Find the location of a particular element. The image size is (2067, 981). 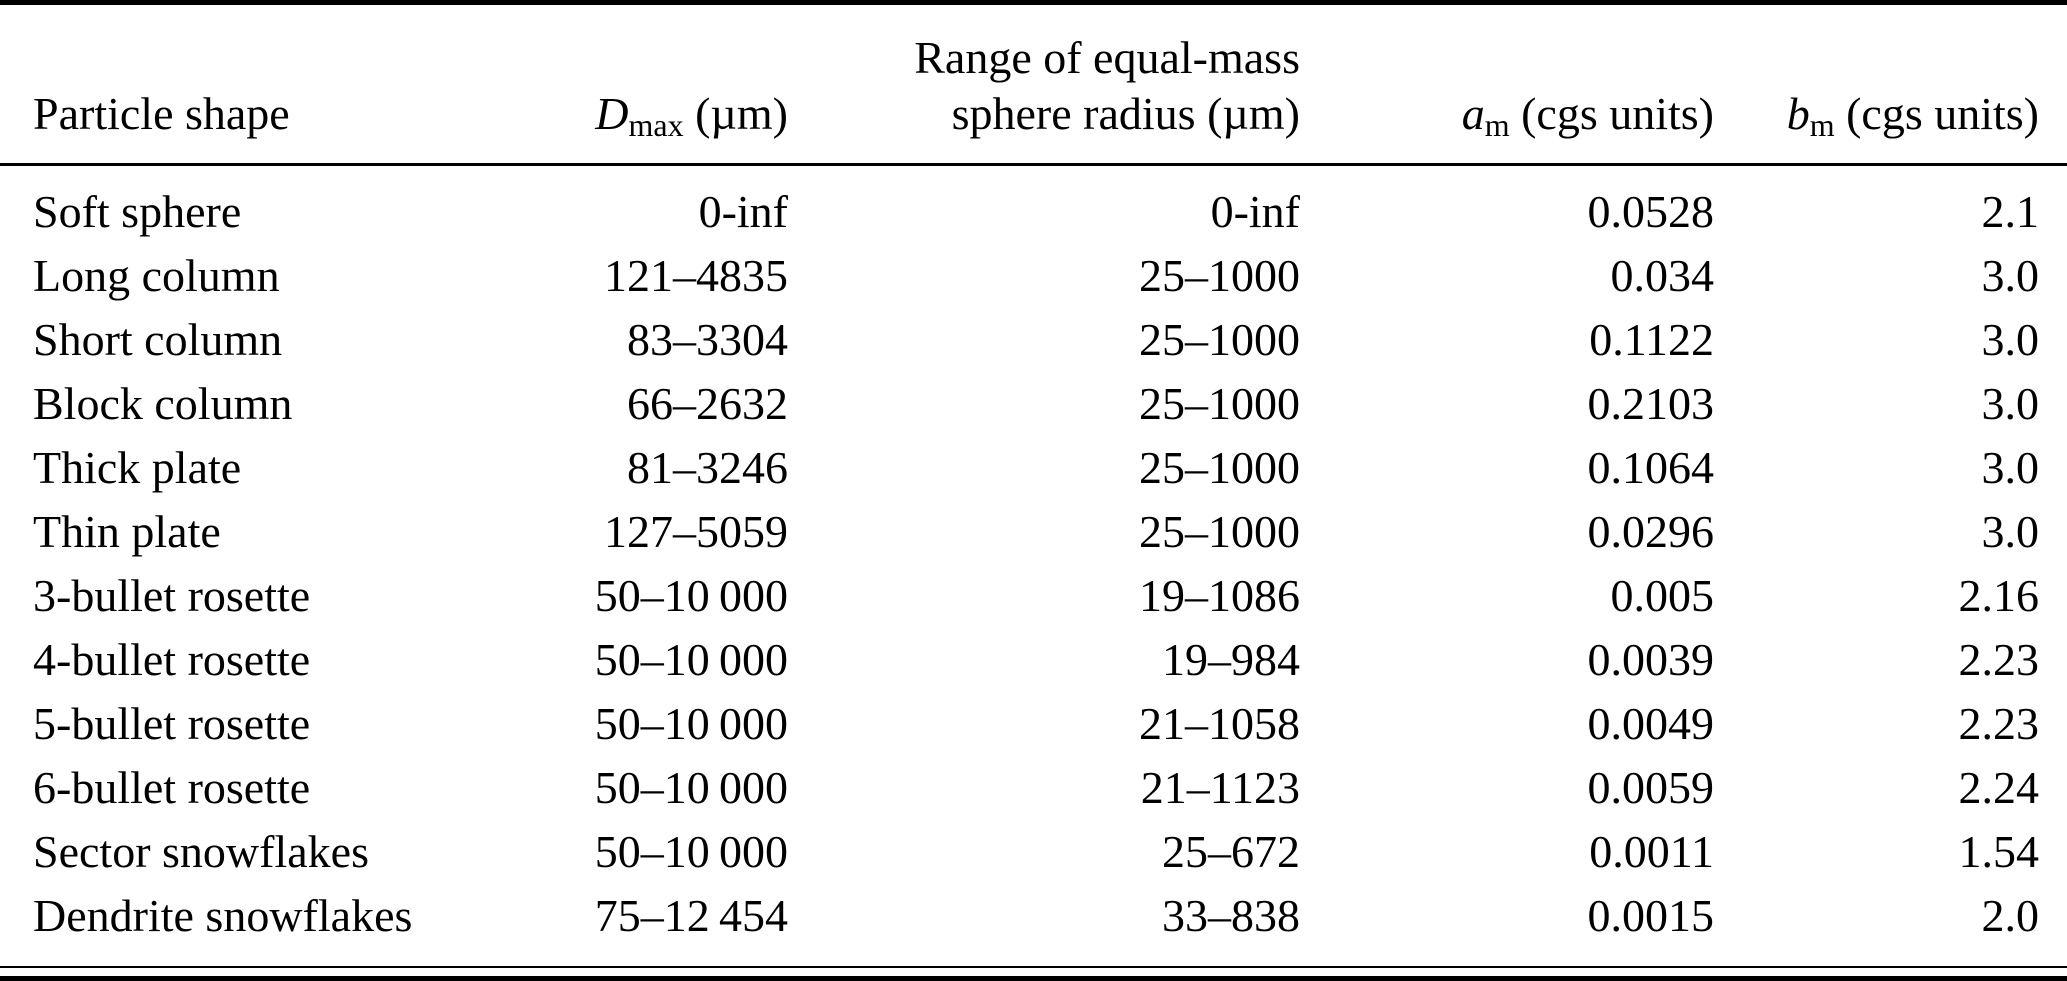

cell-shape: 3-bullet rosette is located at coordinates (172, 595).